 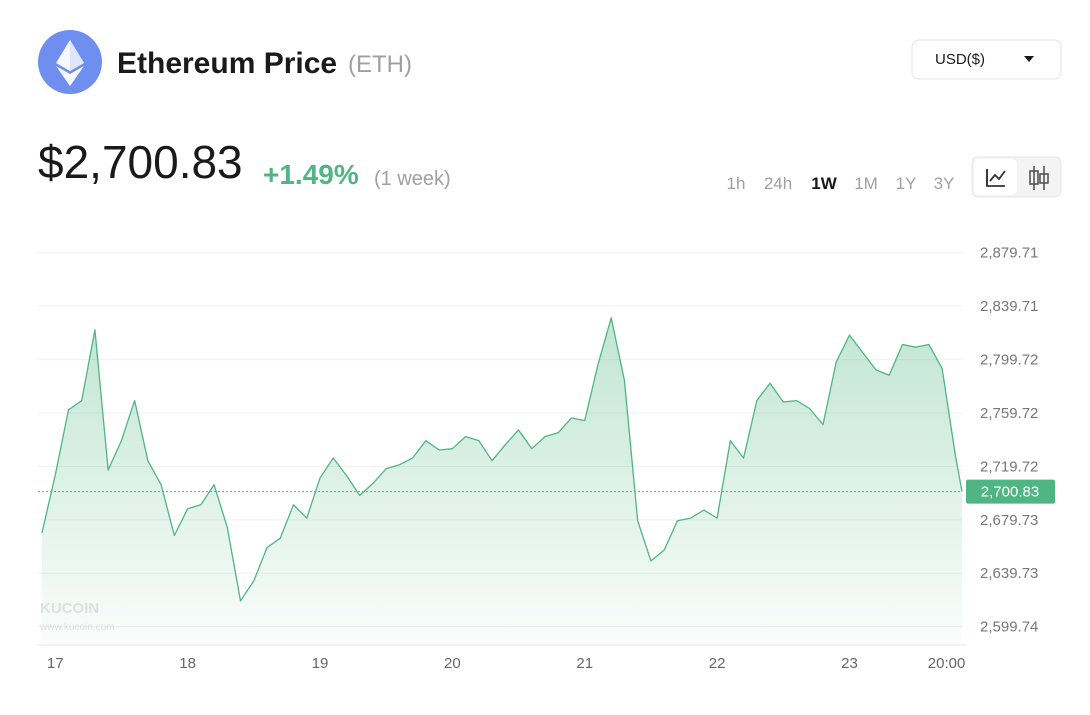 I want to click on y-tick-label: 2,719.72, so click(x=1009, y=466).